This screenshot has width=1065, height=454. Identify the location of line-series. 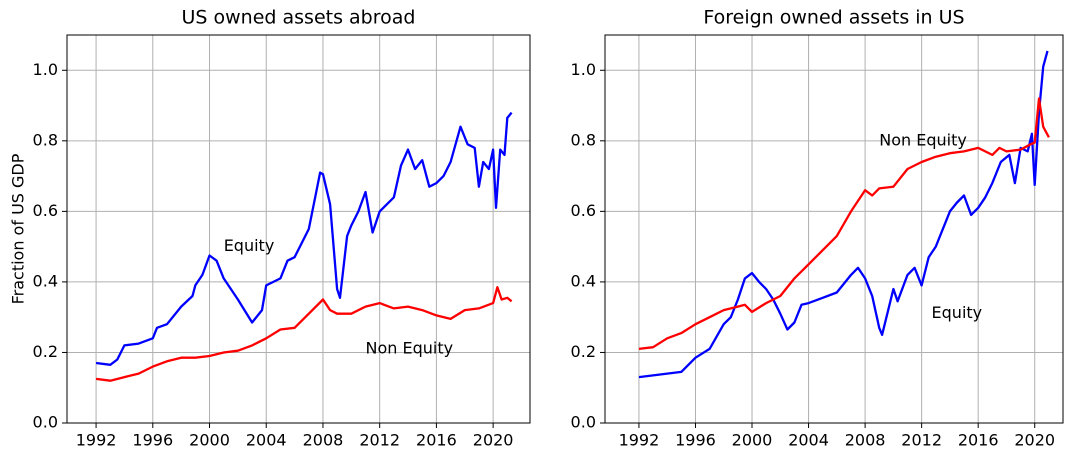
(304, 334).